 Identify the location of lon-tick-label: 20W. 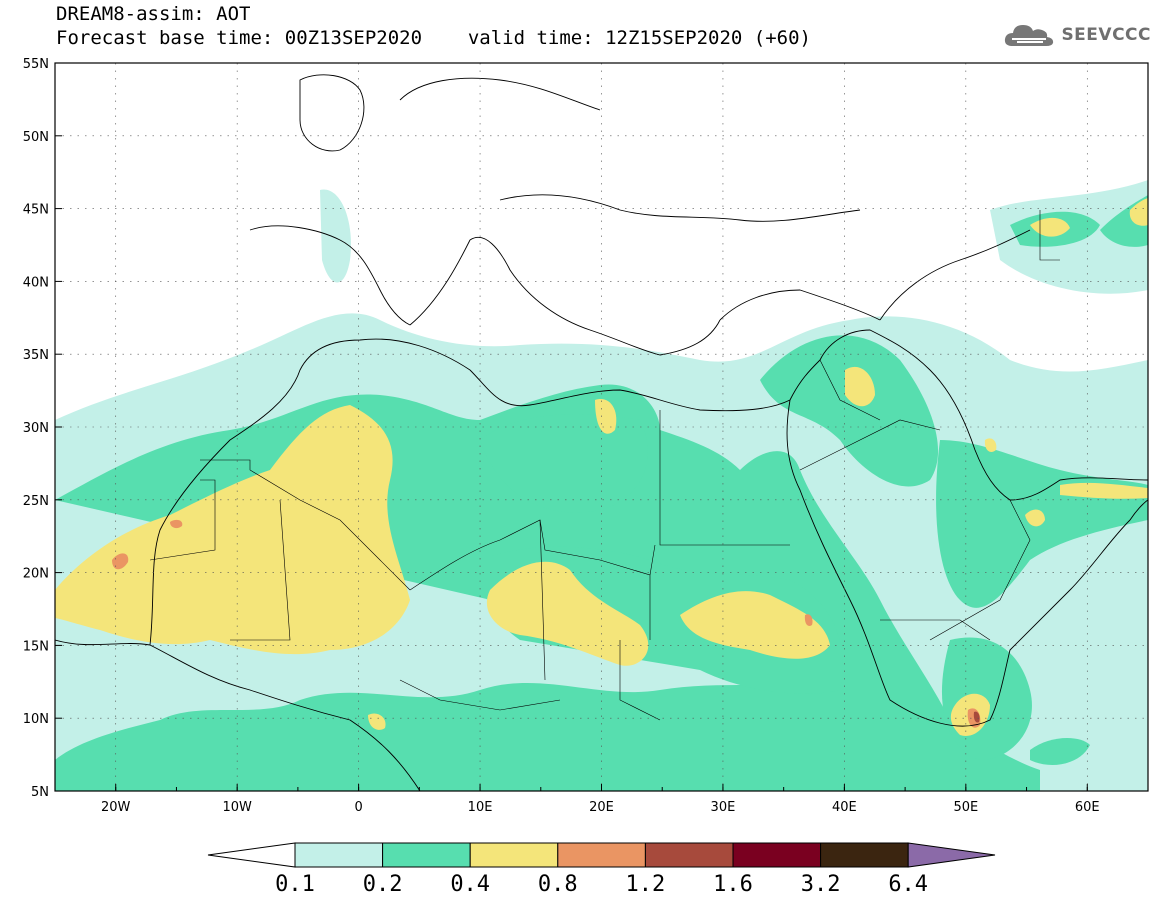
(116, 807).